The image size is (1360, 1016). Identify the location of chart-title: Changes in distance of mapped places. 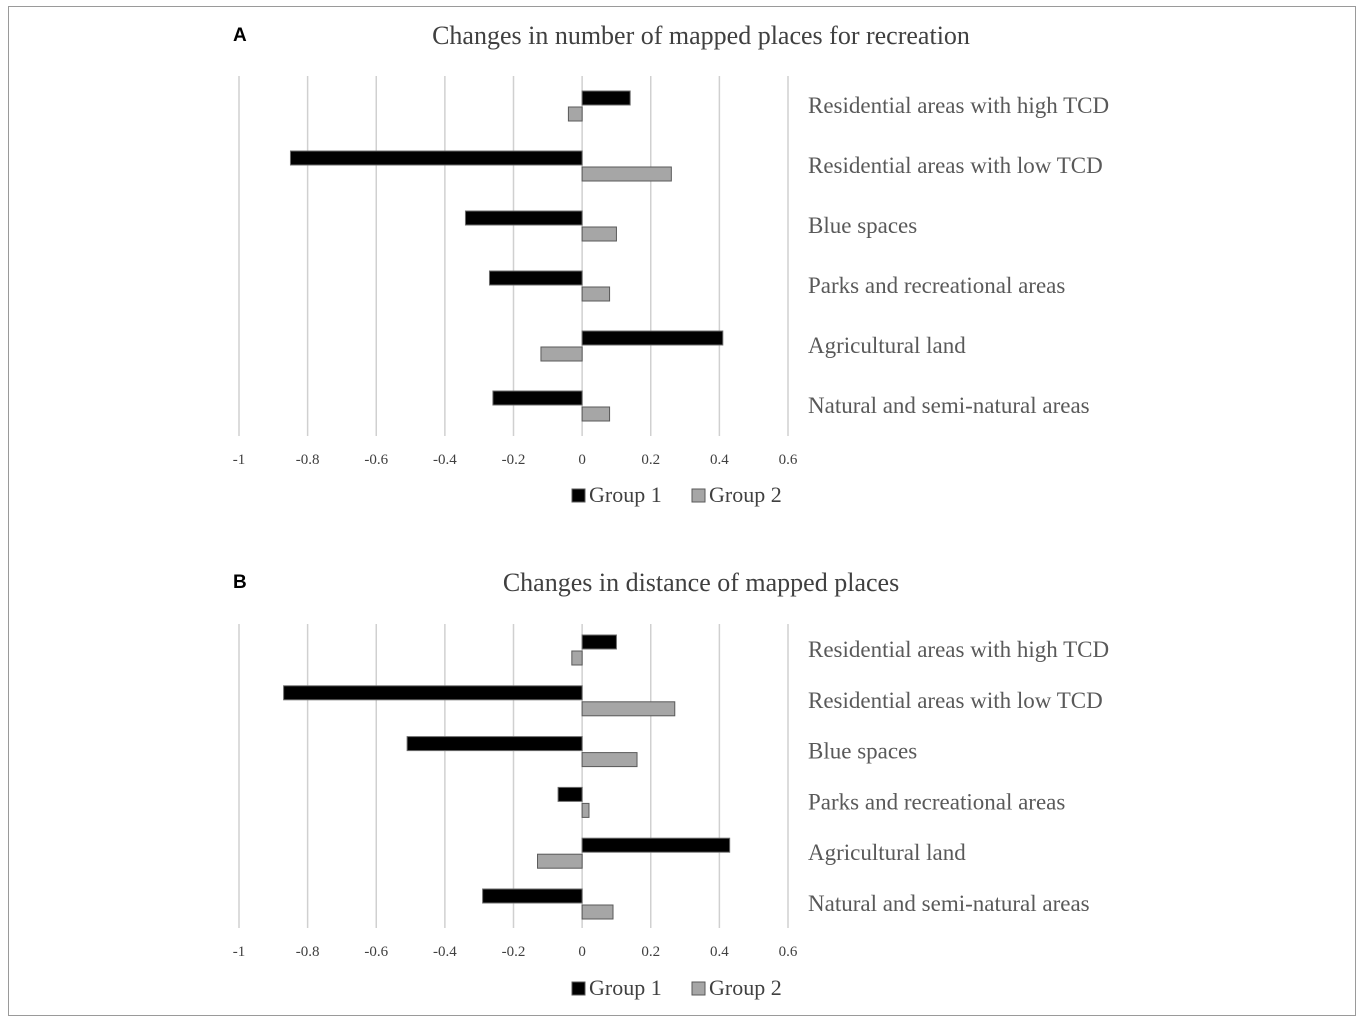
(701, 582).